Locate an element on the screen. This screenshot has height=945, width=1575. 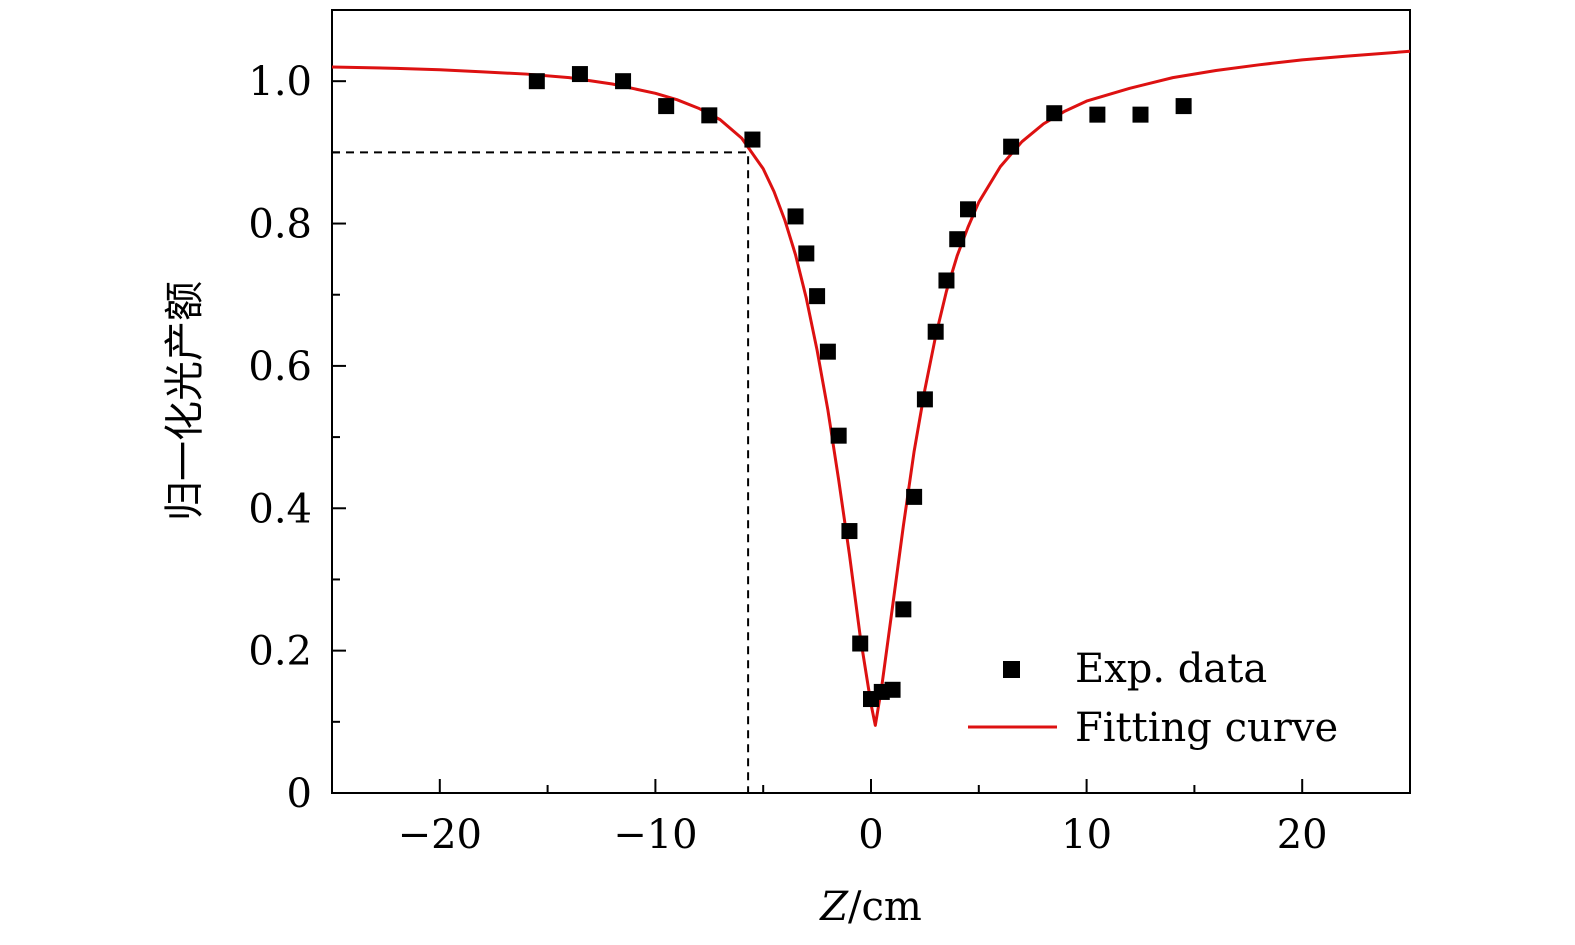
legend-label-exp-data: Exp. data is located at coordinates (1171, 669).